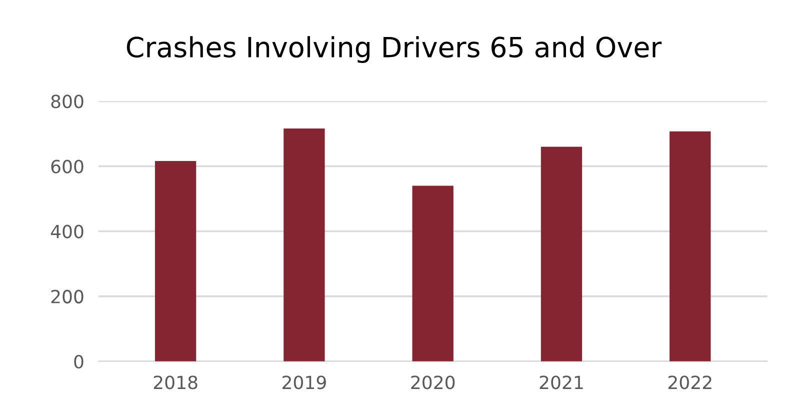 The image size is (787, 413). Describe the element at coordinates (690, 383) in the screenshot. I see `x-tick-label: 2022` at that location.